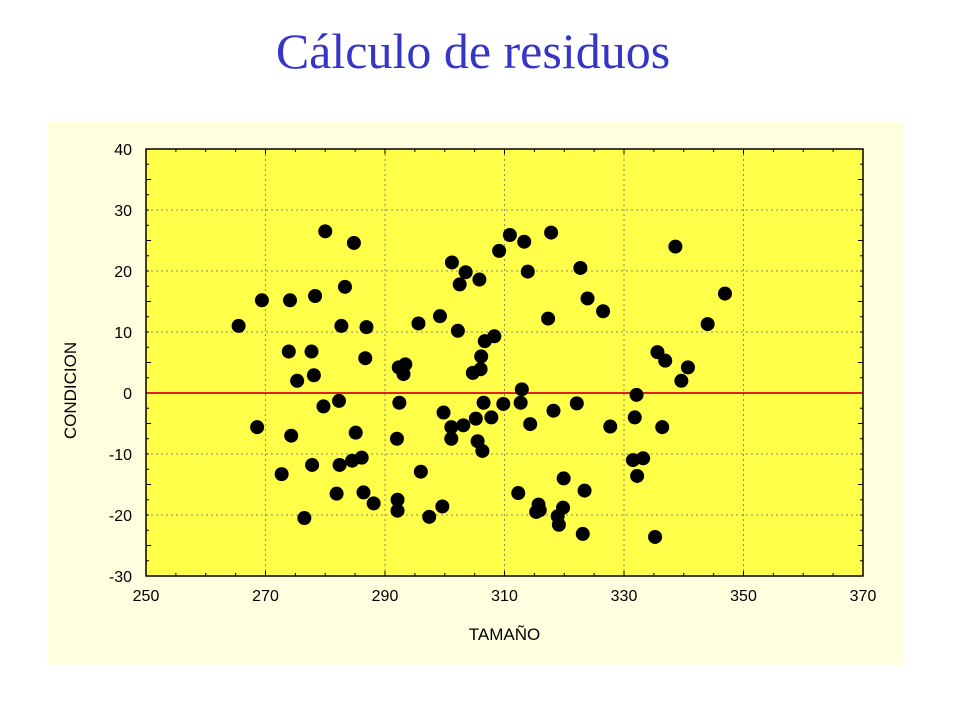 This screenshot has height=720, width=960. What do you see at coordinates (123, 333) in the screenshot?
I see `y-tick-label: 10` at bounding box center [123, 333].